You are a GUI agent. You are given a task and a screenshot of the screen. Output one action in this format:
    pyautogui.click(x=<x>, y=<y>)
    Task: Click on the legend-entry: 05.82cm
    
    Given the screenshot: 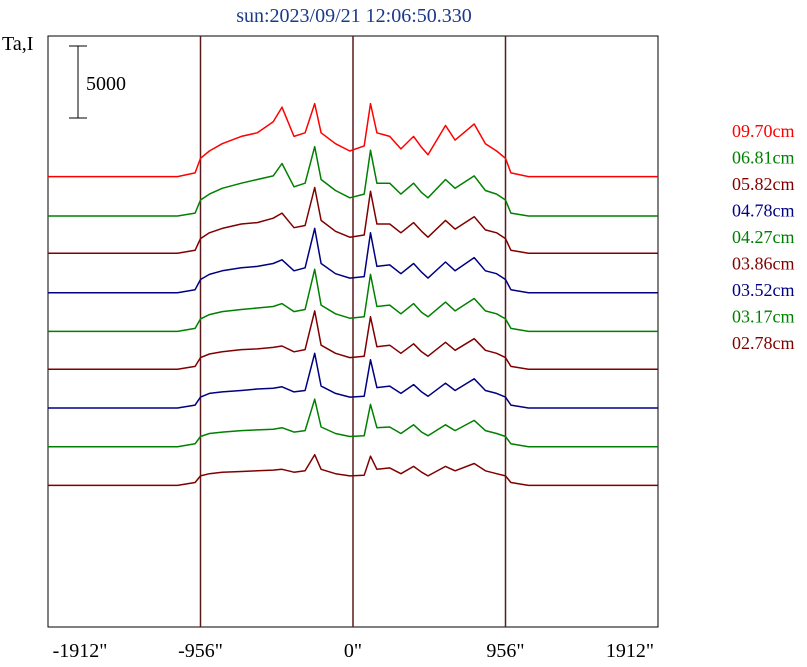 What is the action you would take?
    pyautogui.click(x=763, y=184)
    